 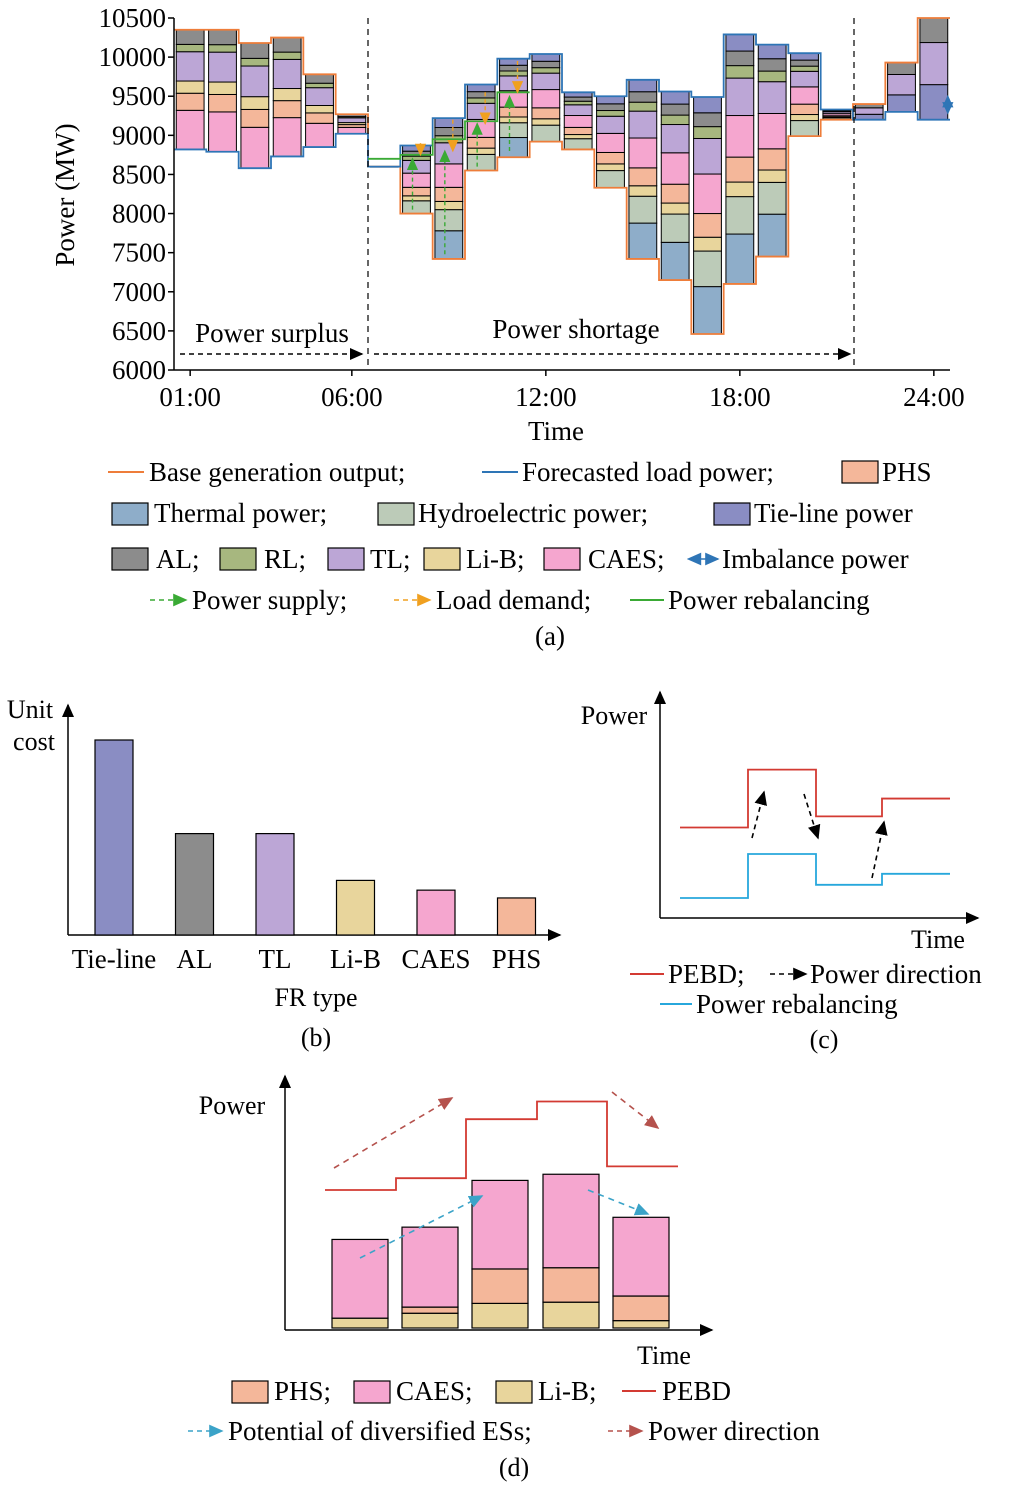 What do you see at coordinates (240, 513) in the screenshot?
I see `legend-thermal-label: Thermal power;` at bounding box center [240, 513].